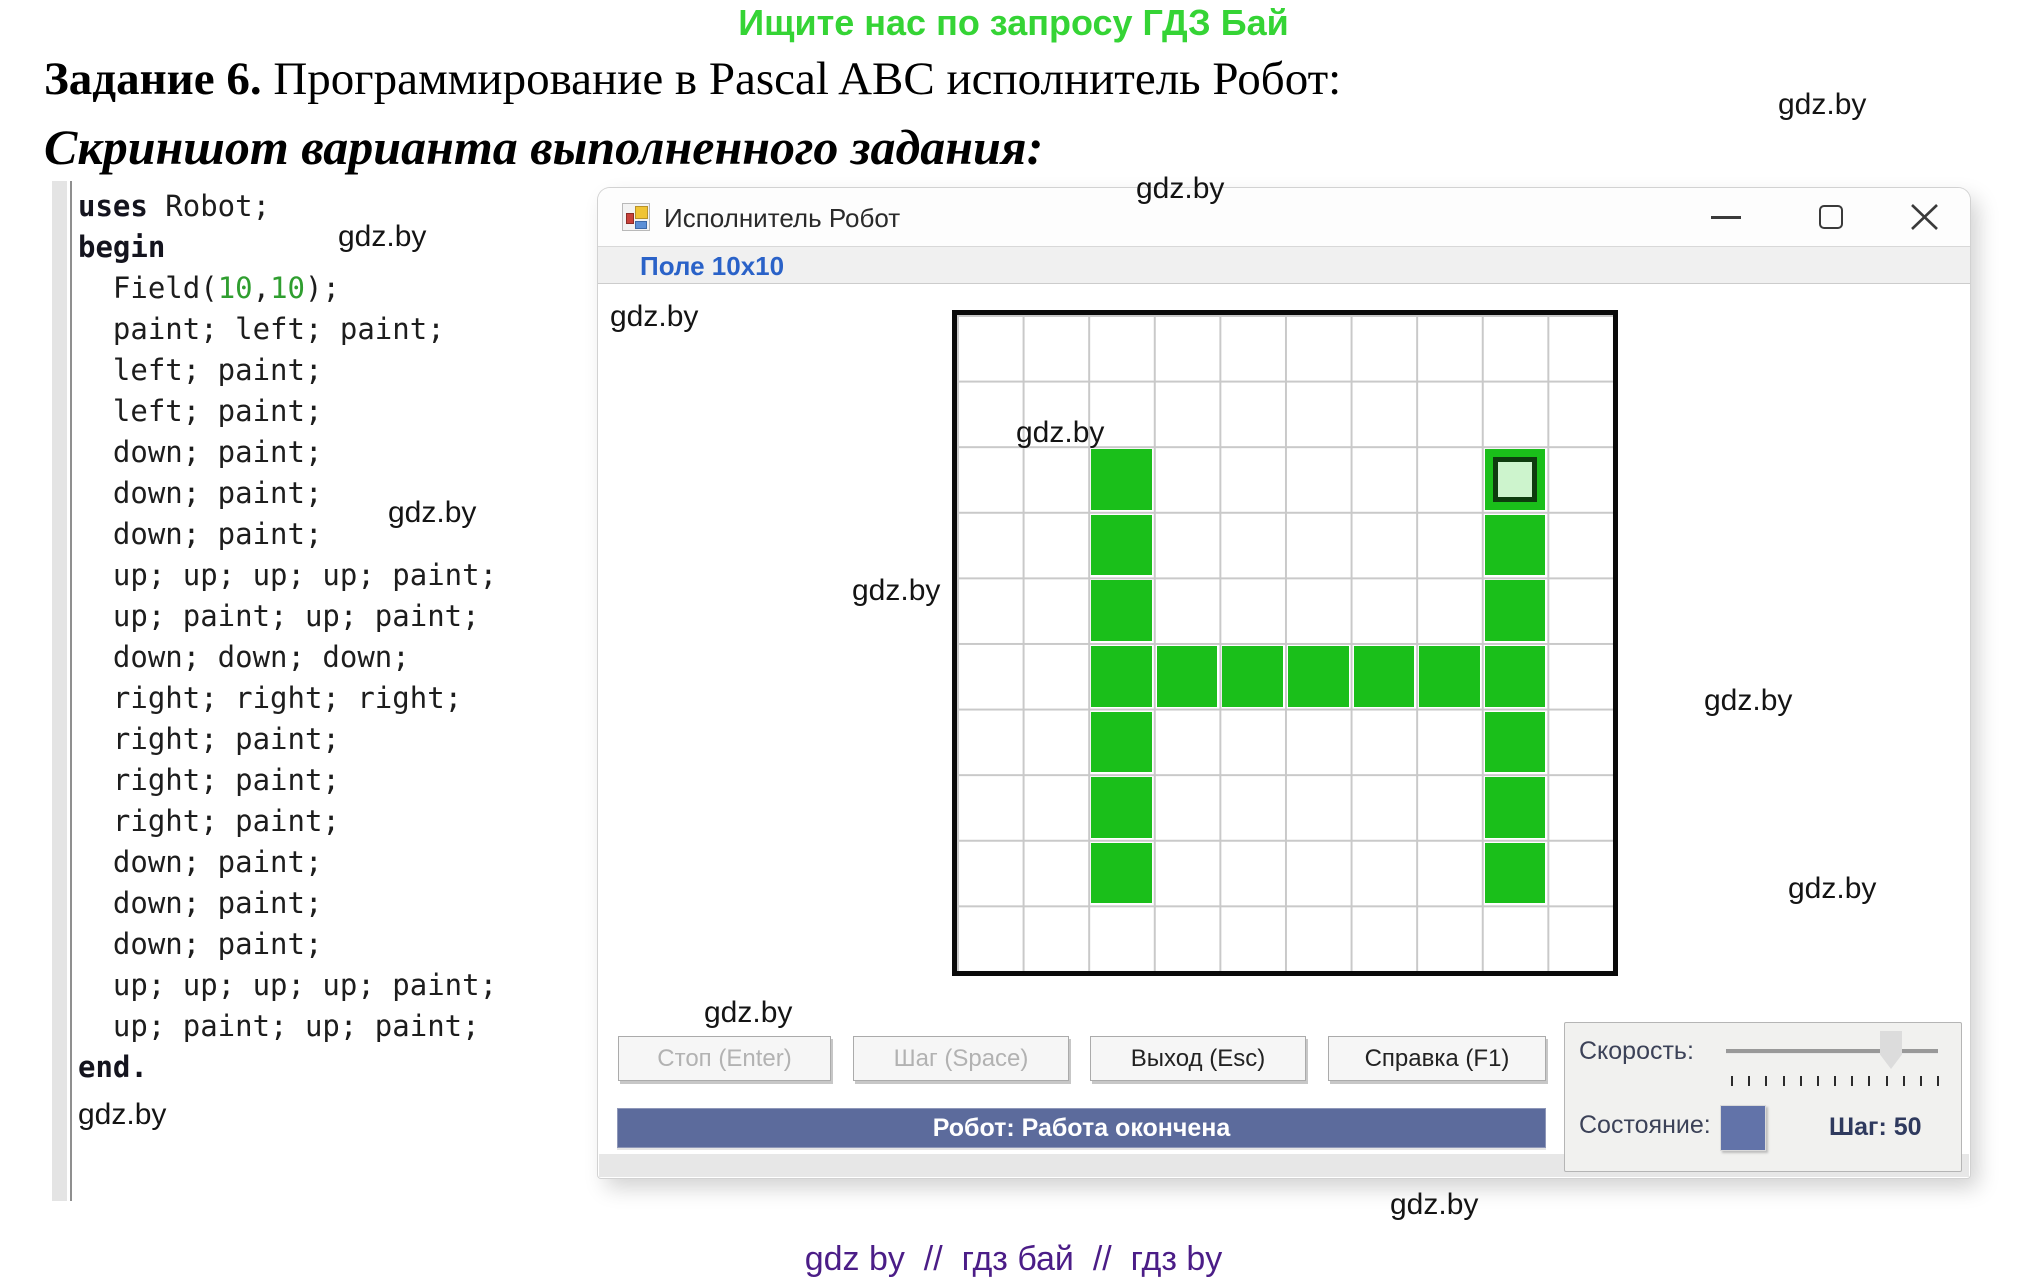  Describe the element at coordinates (209, 288) in the screenshot. I see `code-line: Field(10,10);` at that location.